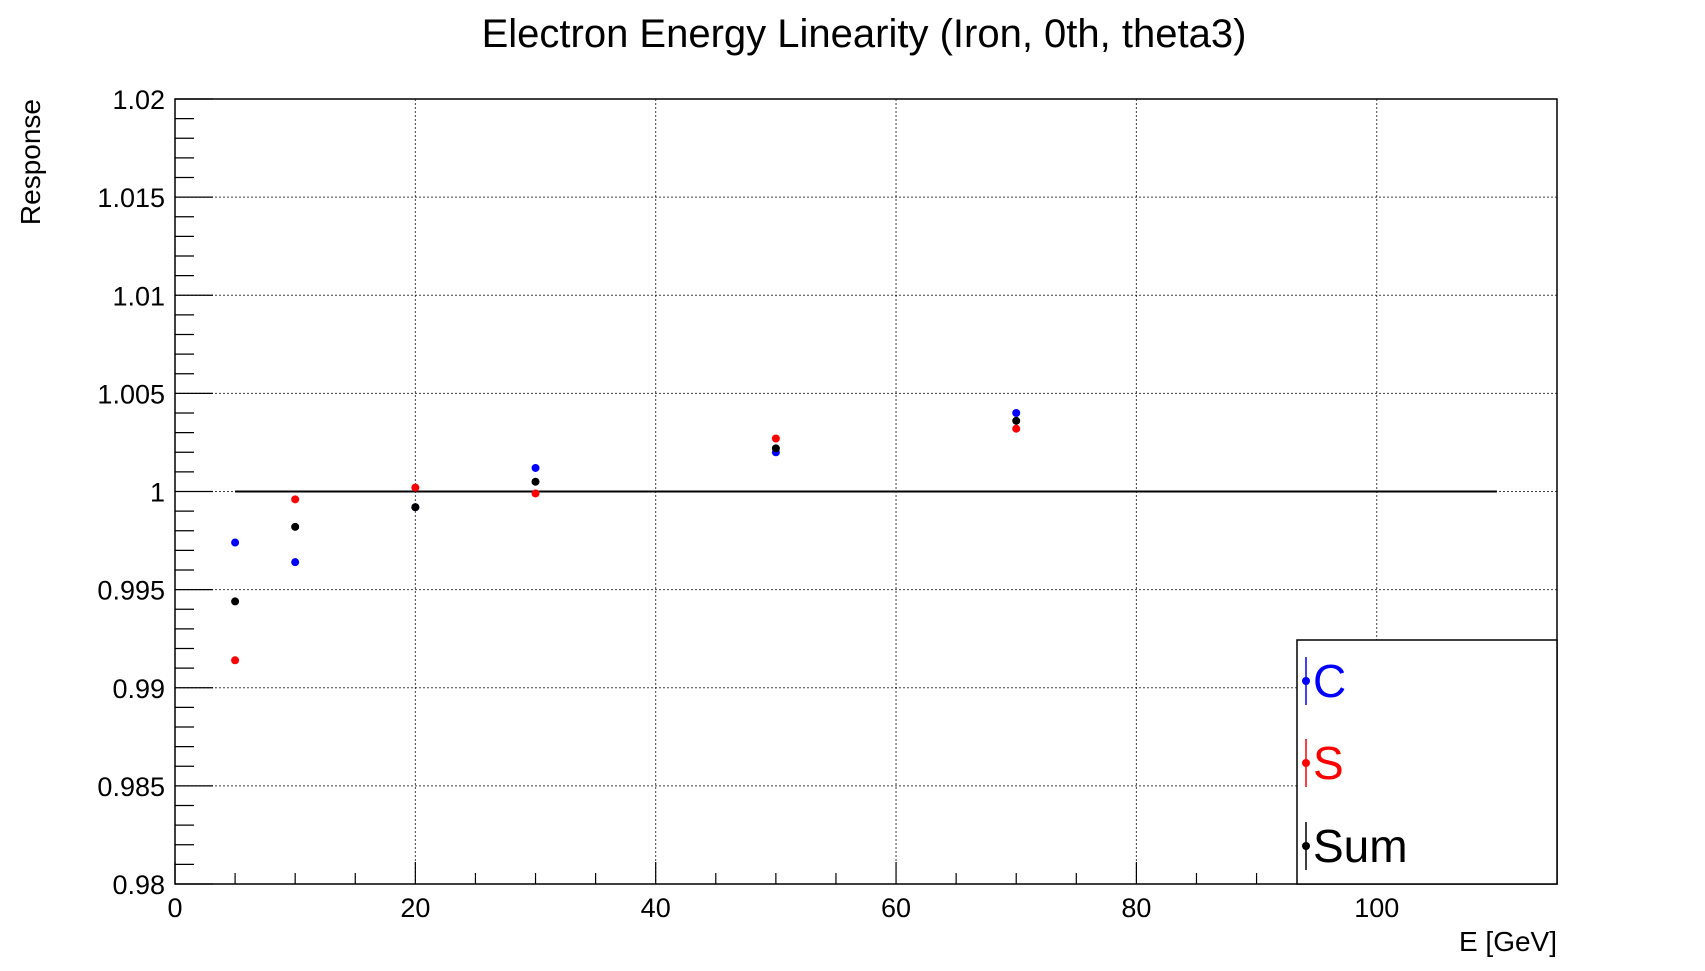  I want to click on legend-box, so click(1427, 762).